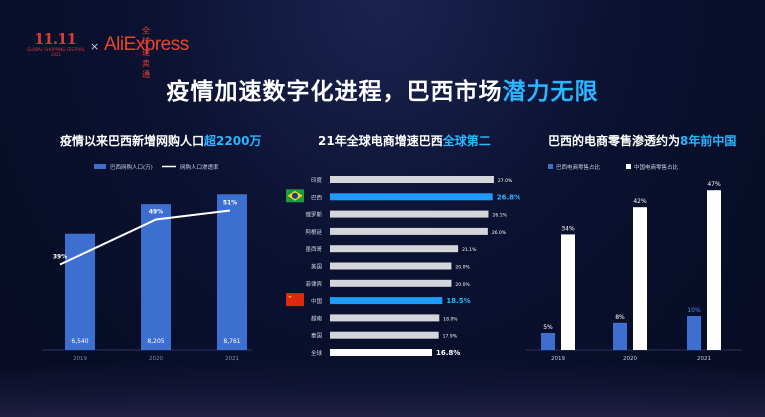 This screenshot has width=765, height=417. Describe the element at coordinates (317, 336) in the screenshot. I see `y-tick-label: 泰国` at that location.